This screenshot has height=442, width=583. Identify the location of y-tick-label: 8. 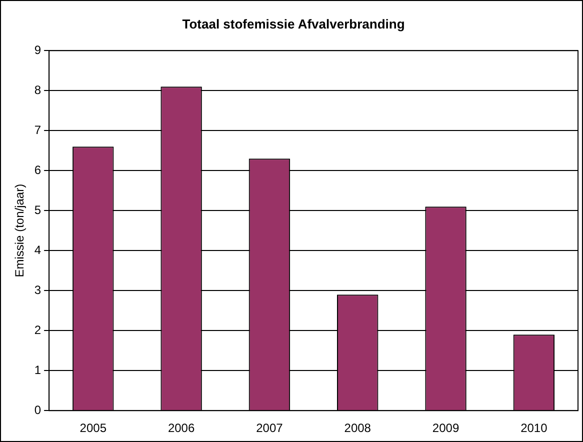
(38, 89).